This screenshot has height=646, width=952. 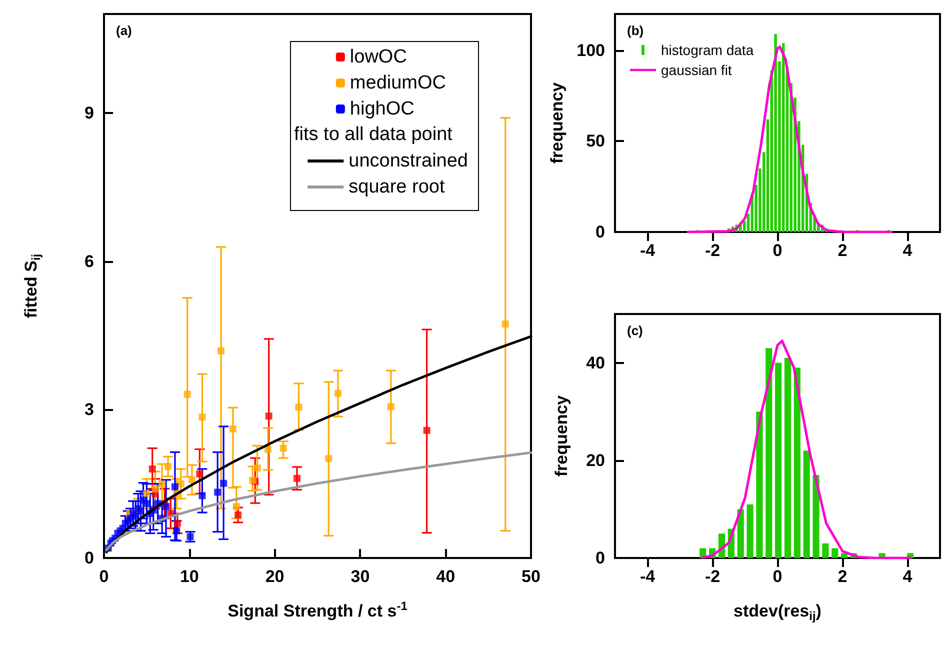 What do you see at coordinates (398, 83) in the screenshot?
I see `legend-label: mediumOC` at bounding box center [398, 83].